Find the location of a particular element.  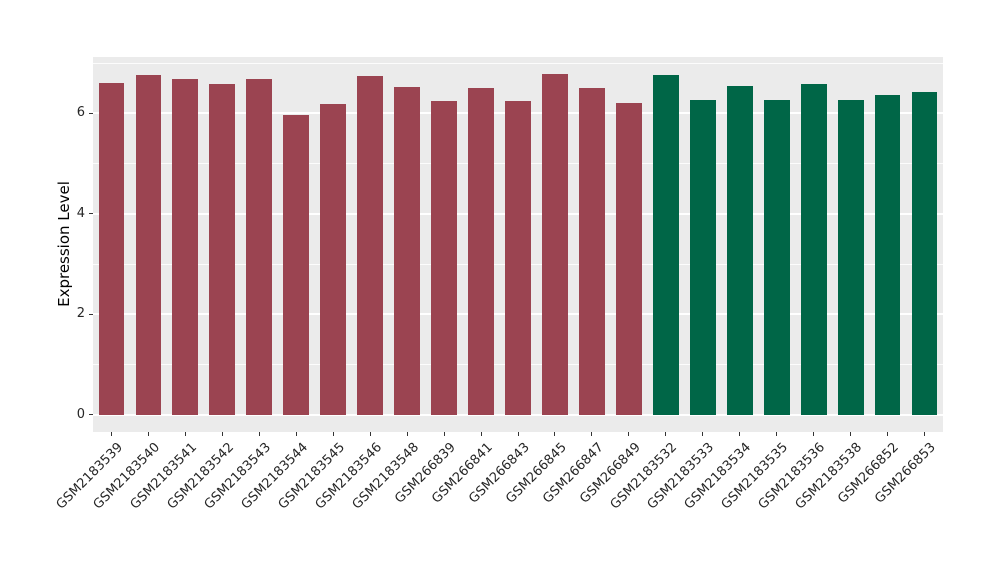

minor-gridline is located at coordinates (518, 63).